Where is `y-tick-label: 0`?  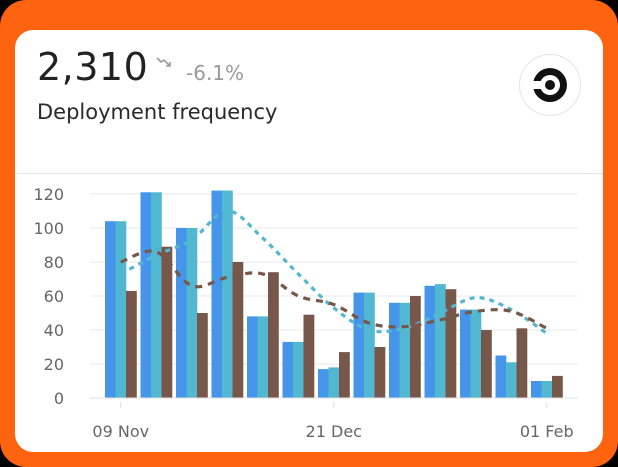 y-tick-label: 0 is located at coordinates (59, 398).